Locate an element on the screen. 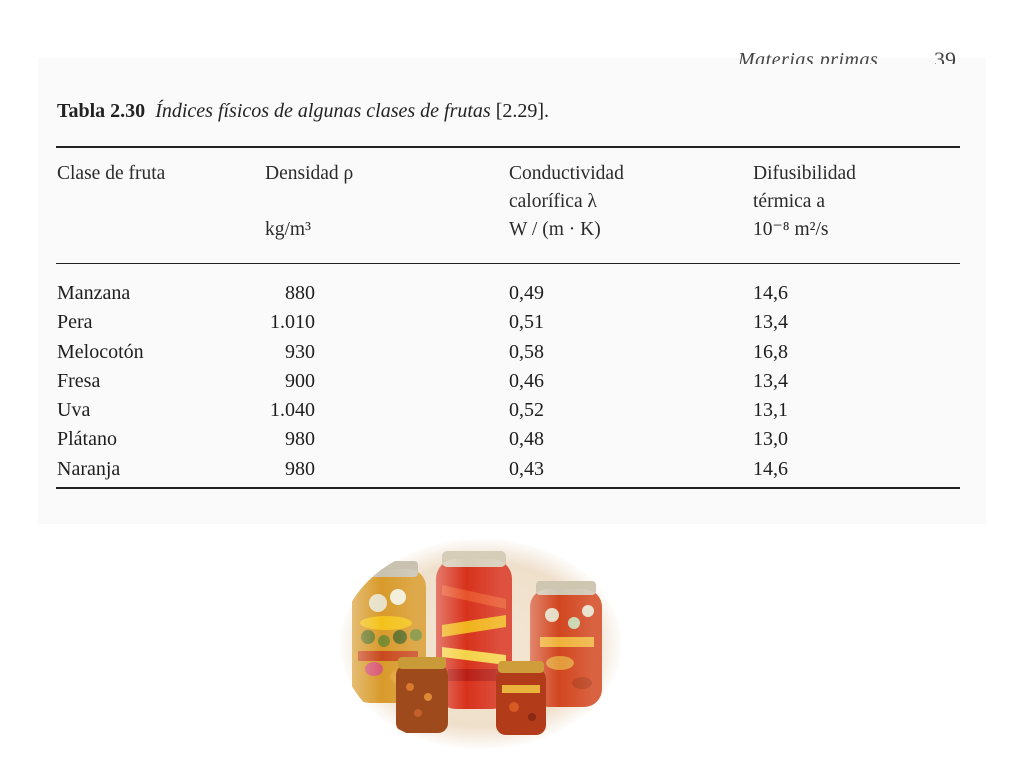  fruit-cell: Uva is located at coordinates (74, 410).